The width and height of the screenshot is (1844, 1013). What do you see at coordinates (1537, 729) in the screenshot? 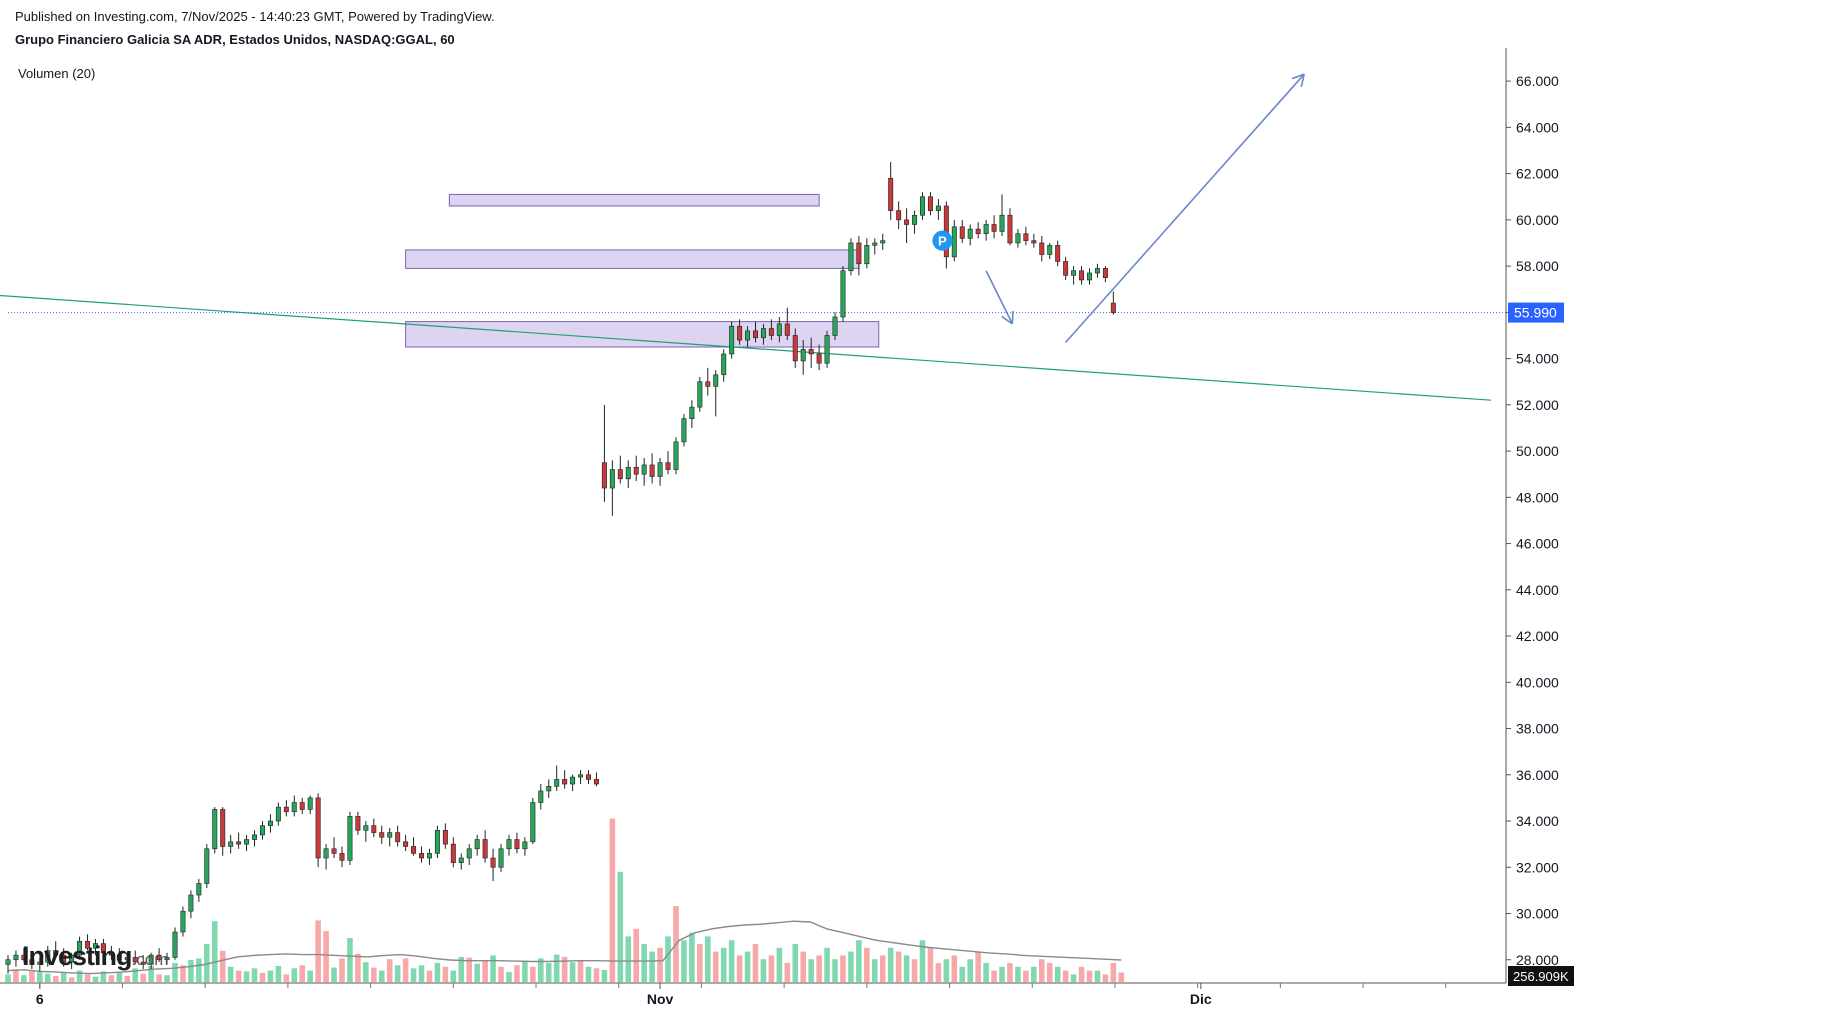
I see `price-tick-label: 38.000` at bounding box center [1537, 729].